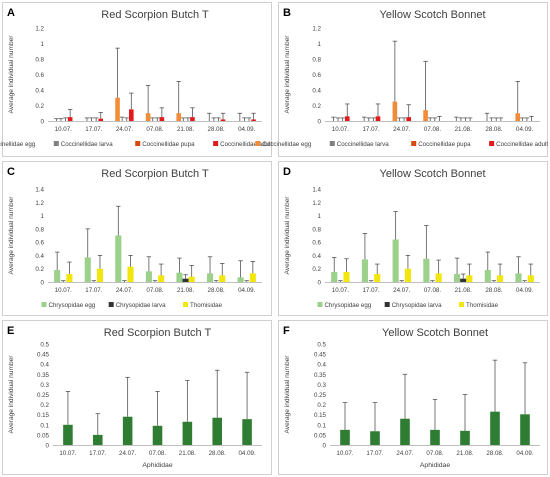 The image size is (550, 477). What do you see at coordinates (141, 305) in the screenshot?
I see `legend-label: Chrysopidae larva` at bounding box center [141, 305].